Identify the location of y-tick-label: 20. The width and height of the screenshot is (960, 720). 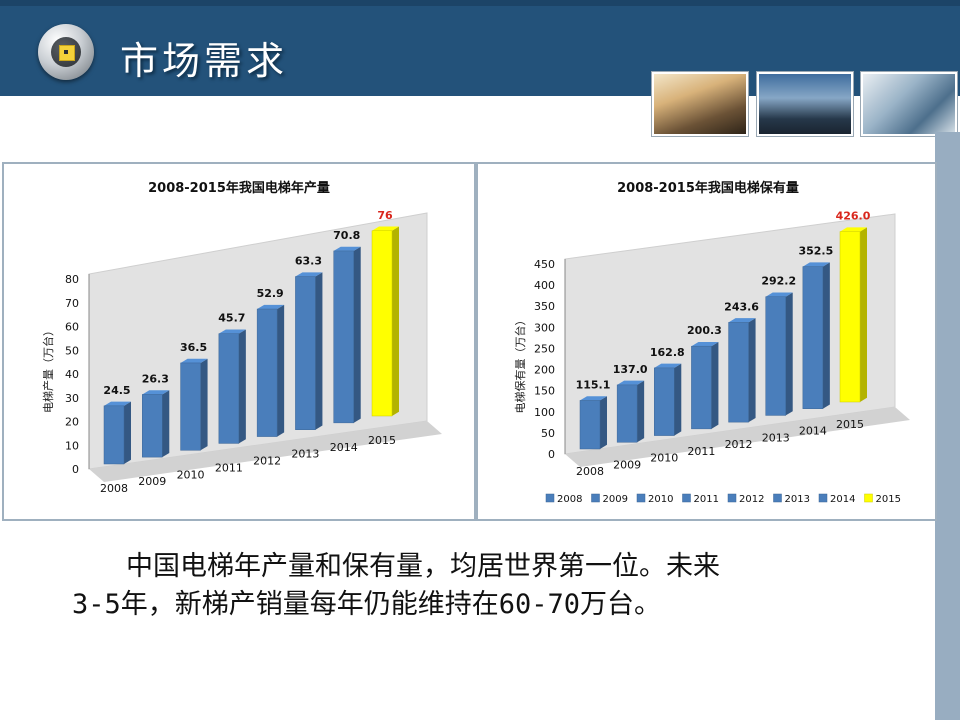
(72, 422).